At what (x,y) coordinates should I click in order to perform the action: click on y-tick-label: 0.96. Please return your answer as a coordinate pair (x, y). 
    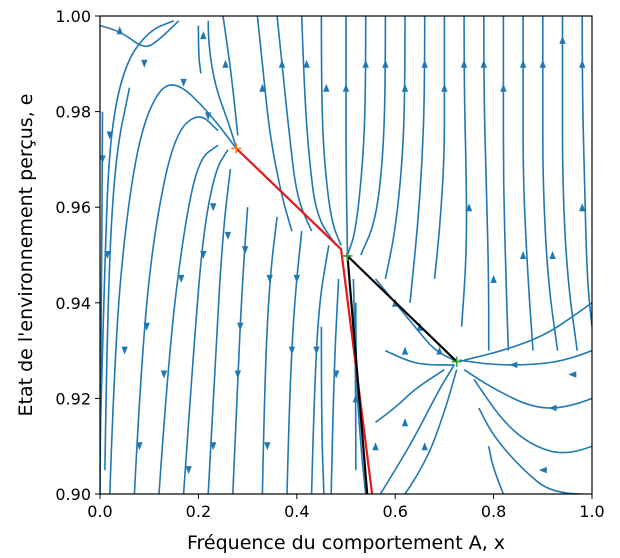
    Looking at the image, I should click on (73, 207).